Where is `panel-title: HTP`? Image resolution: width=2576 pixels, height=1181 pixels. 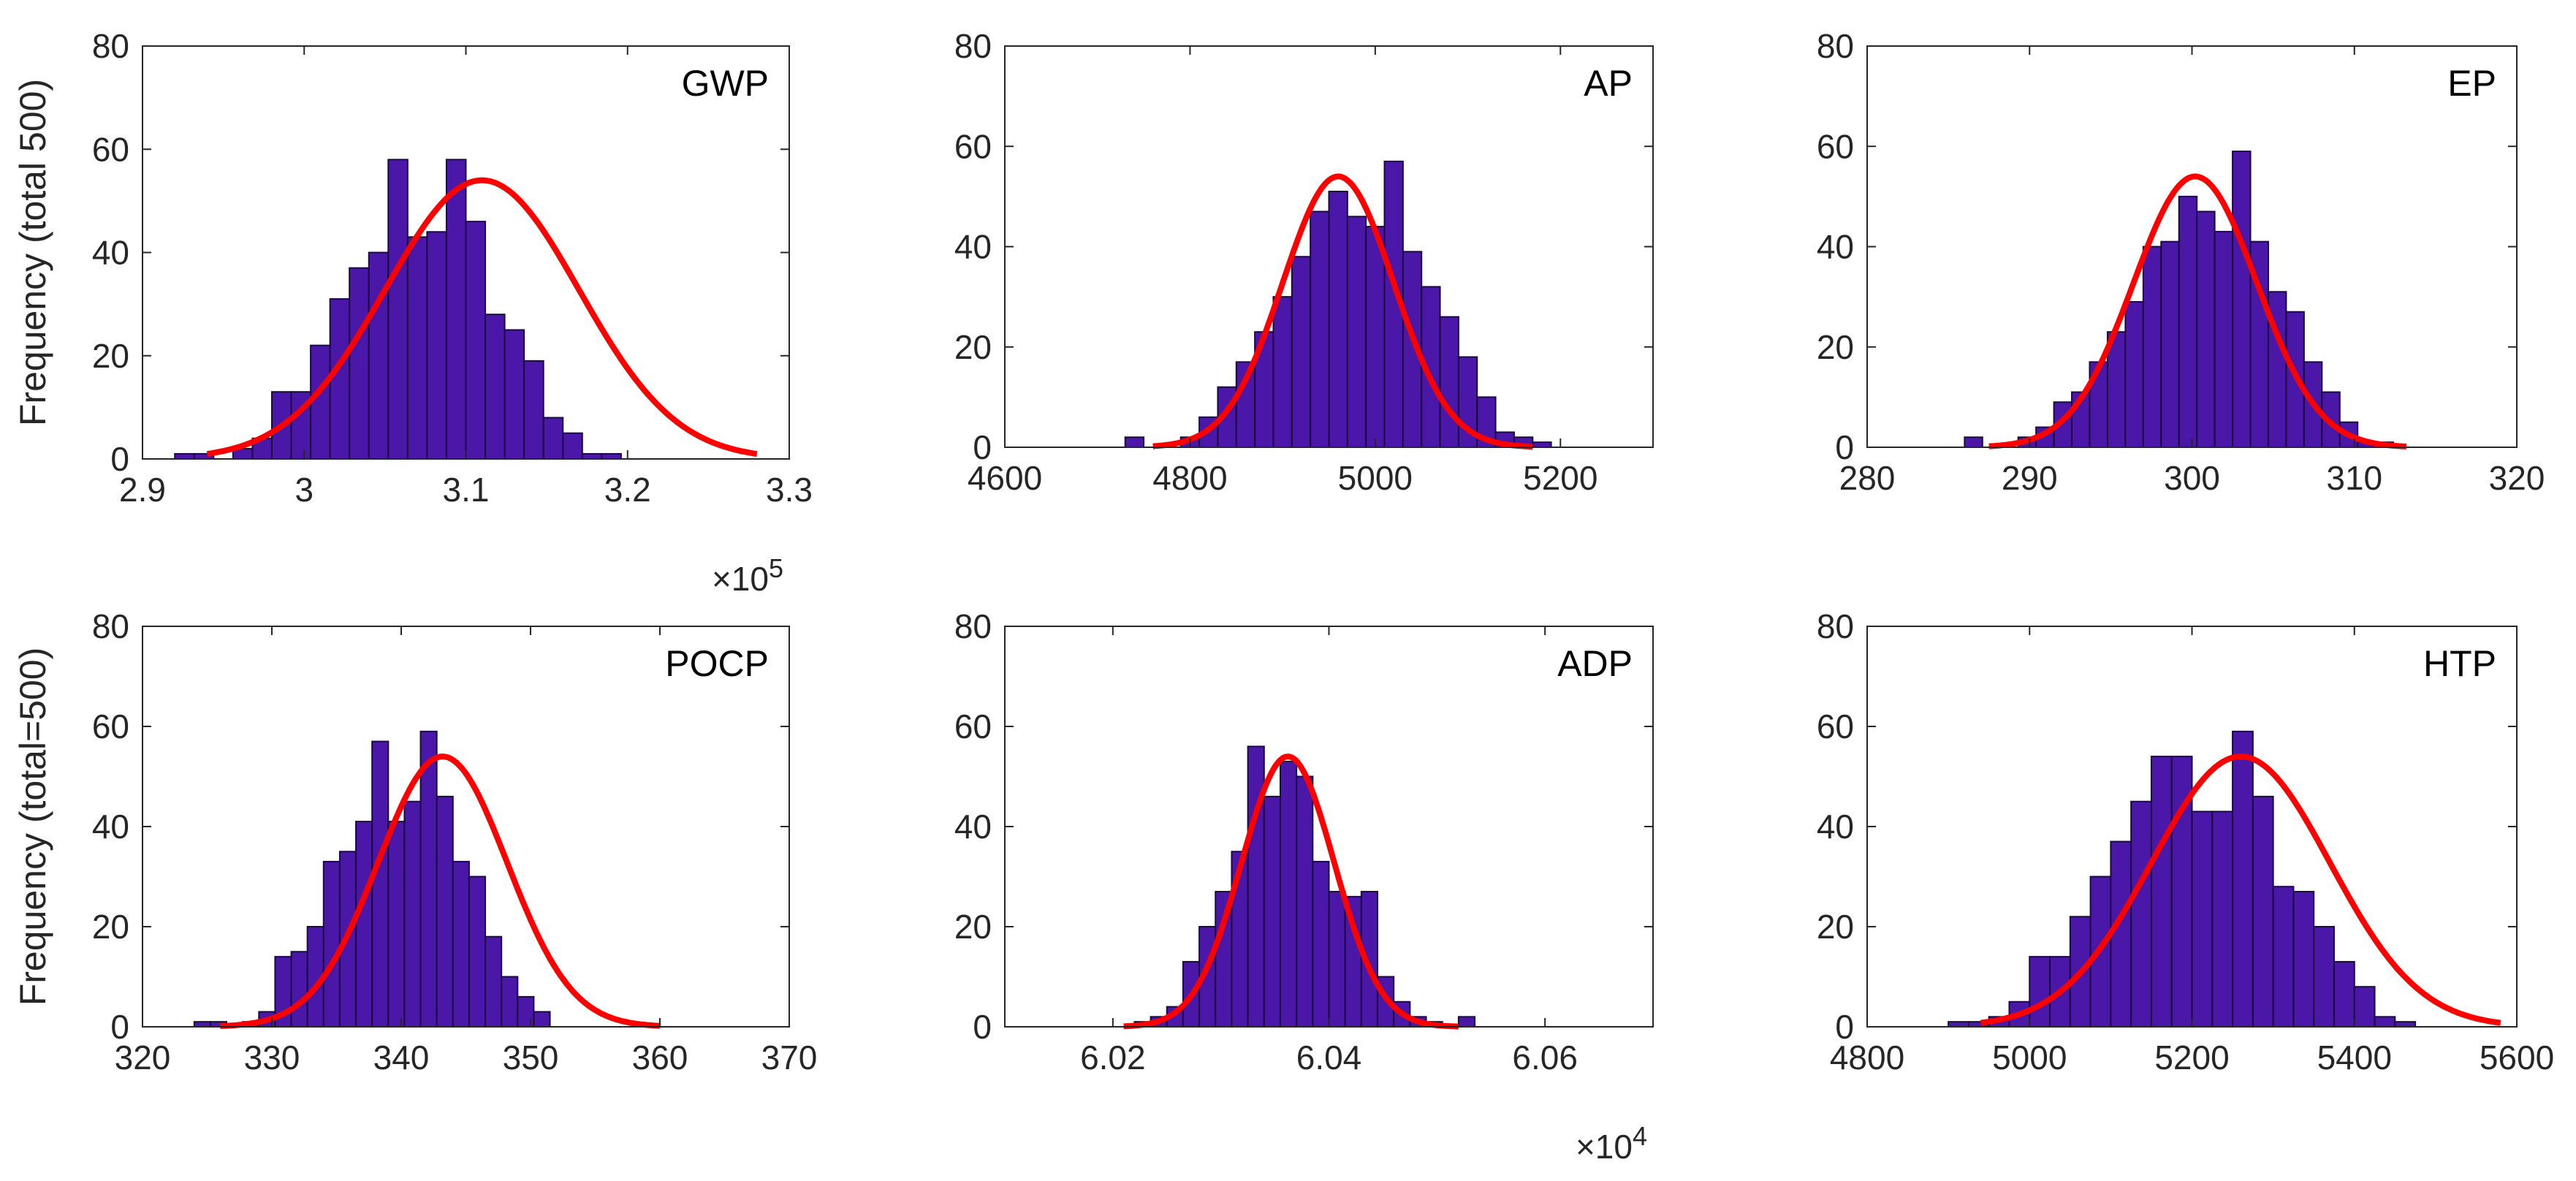 panel-title: HTP is located at coordinates (2459, 663).